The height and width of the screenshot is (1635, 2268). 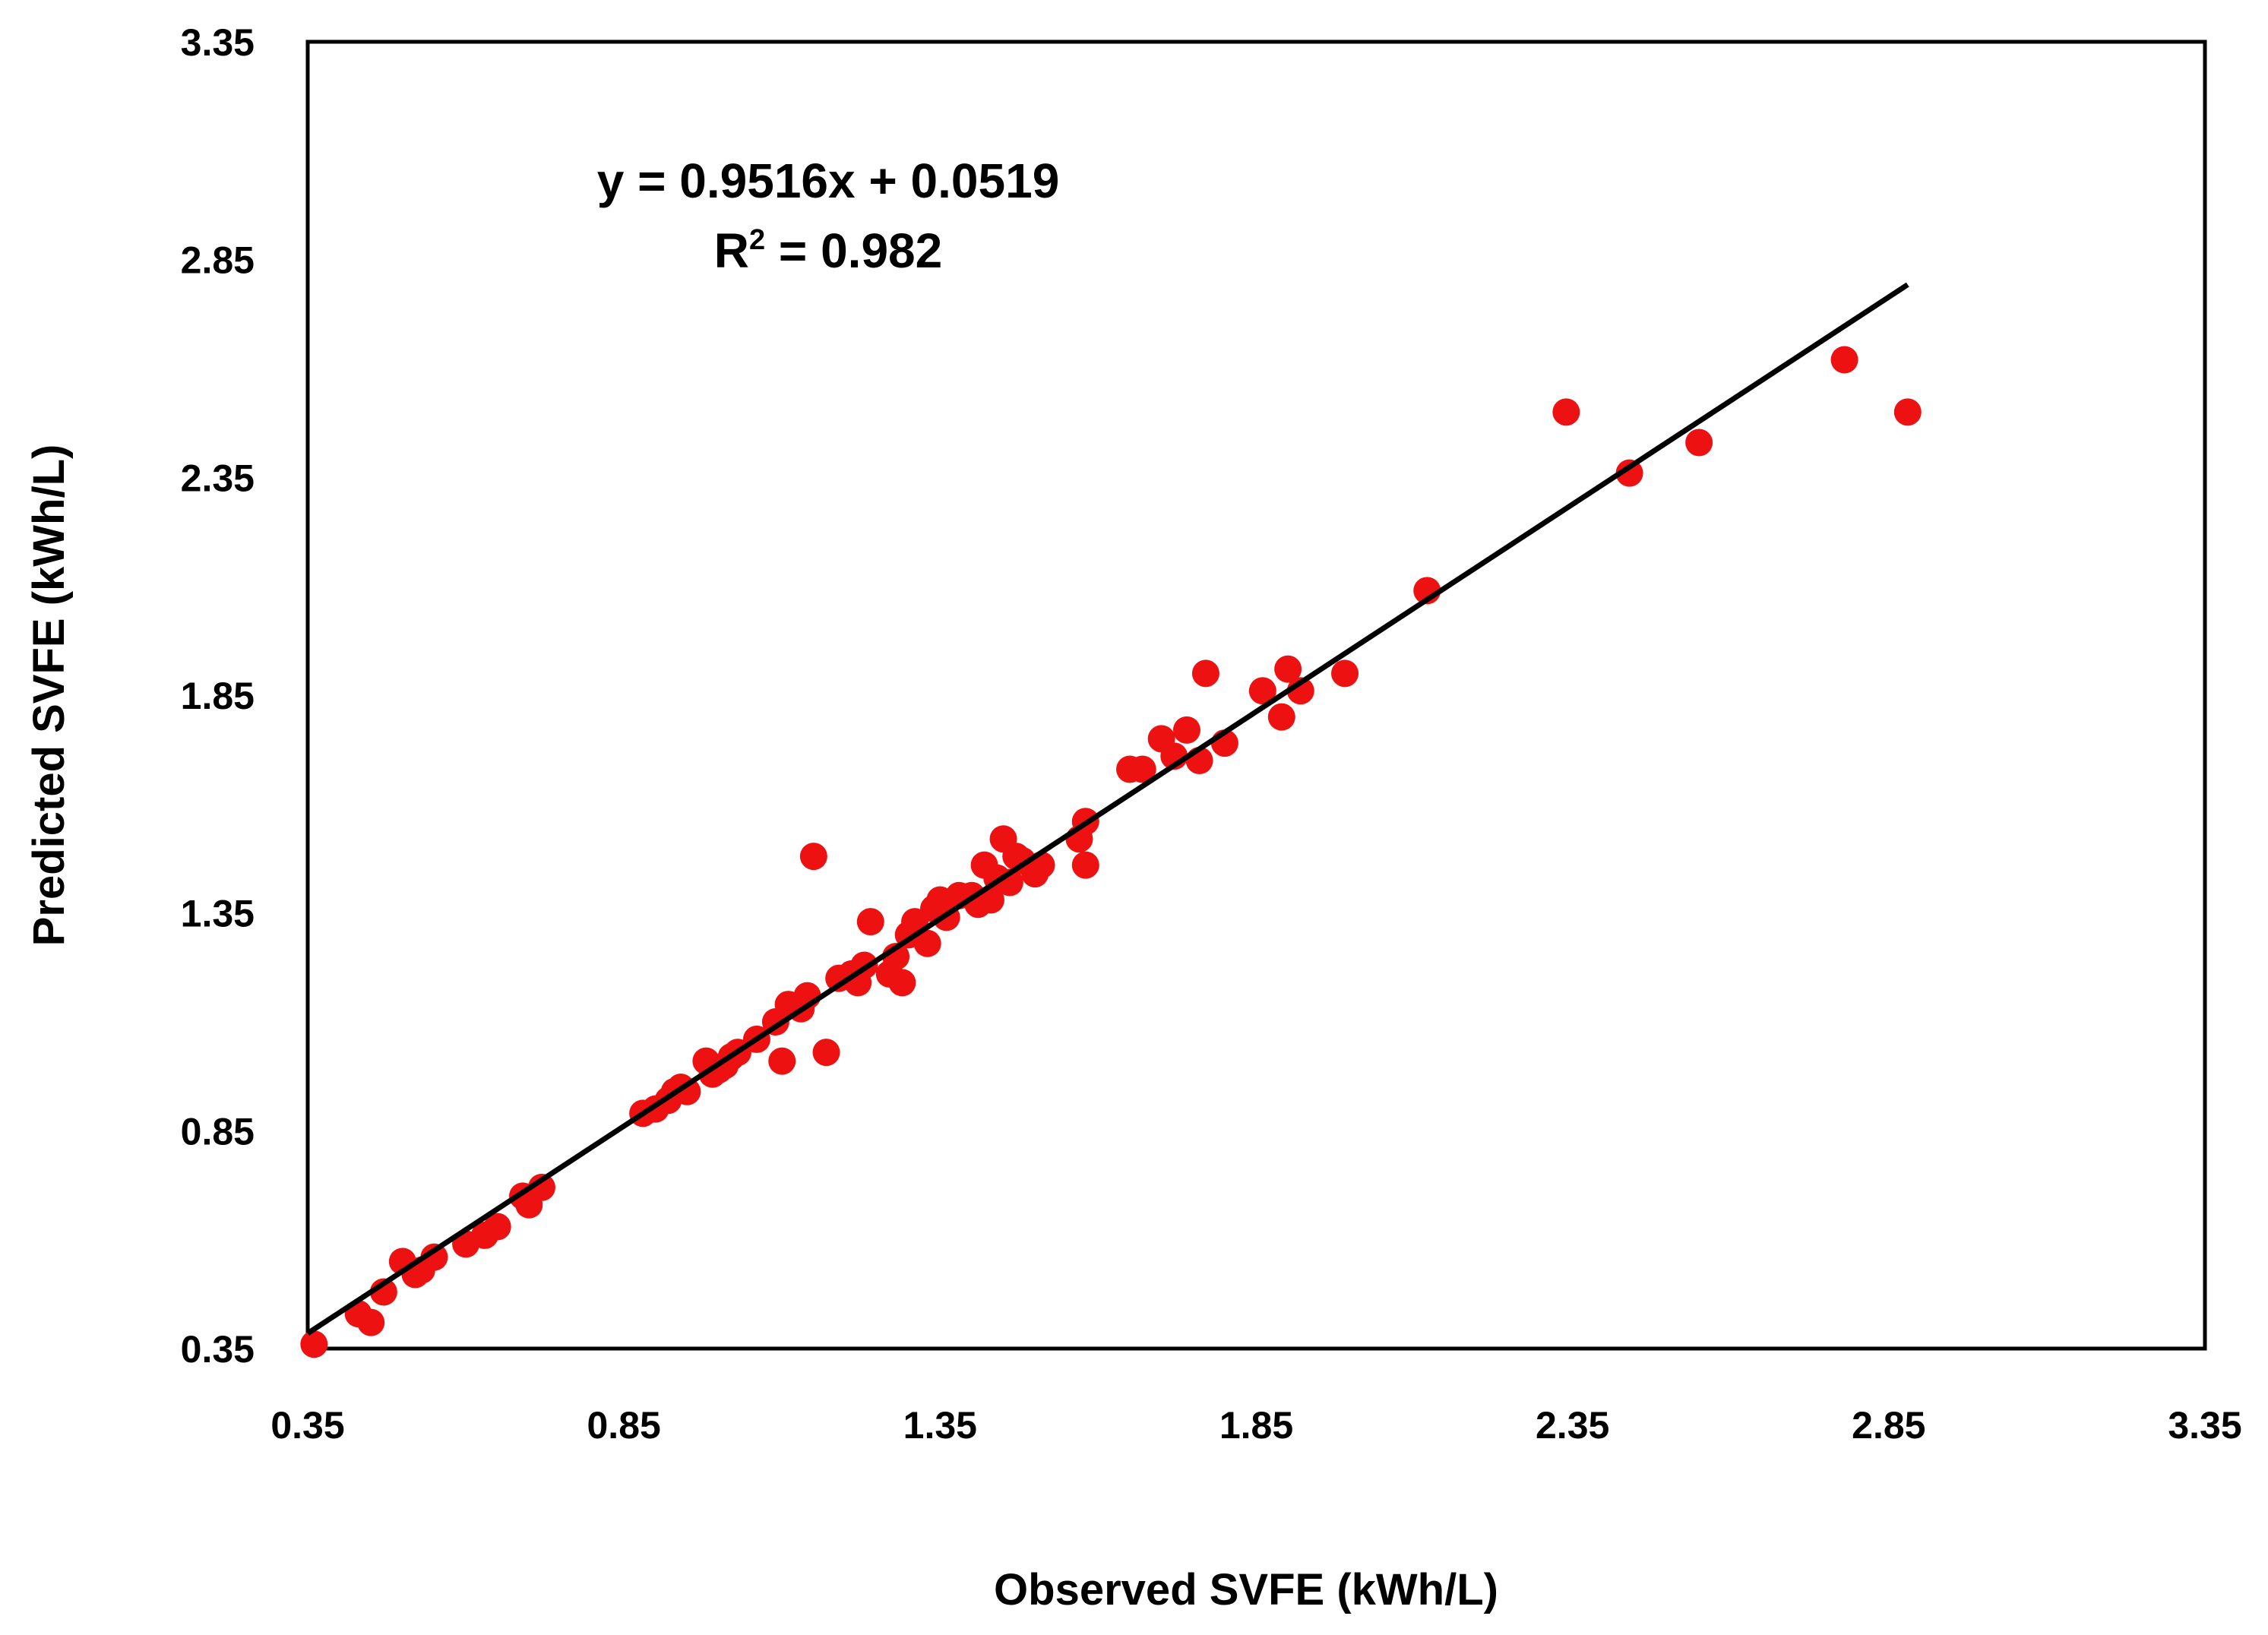 I want to click on x-axis-ticks: 0.35 0.85 1.35 1.85 2.35 2.85 3.35, so click(x=1255, y=1425).